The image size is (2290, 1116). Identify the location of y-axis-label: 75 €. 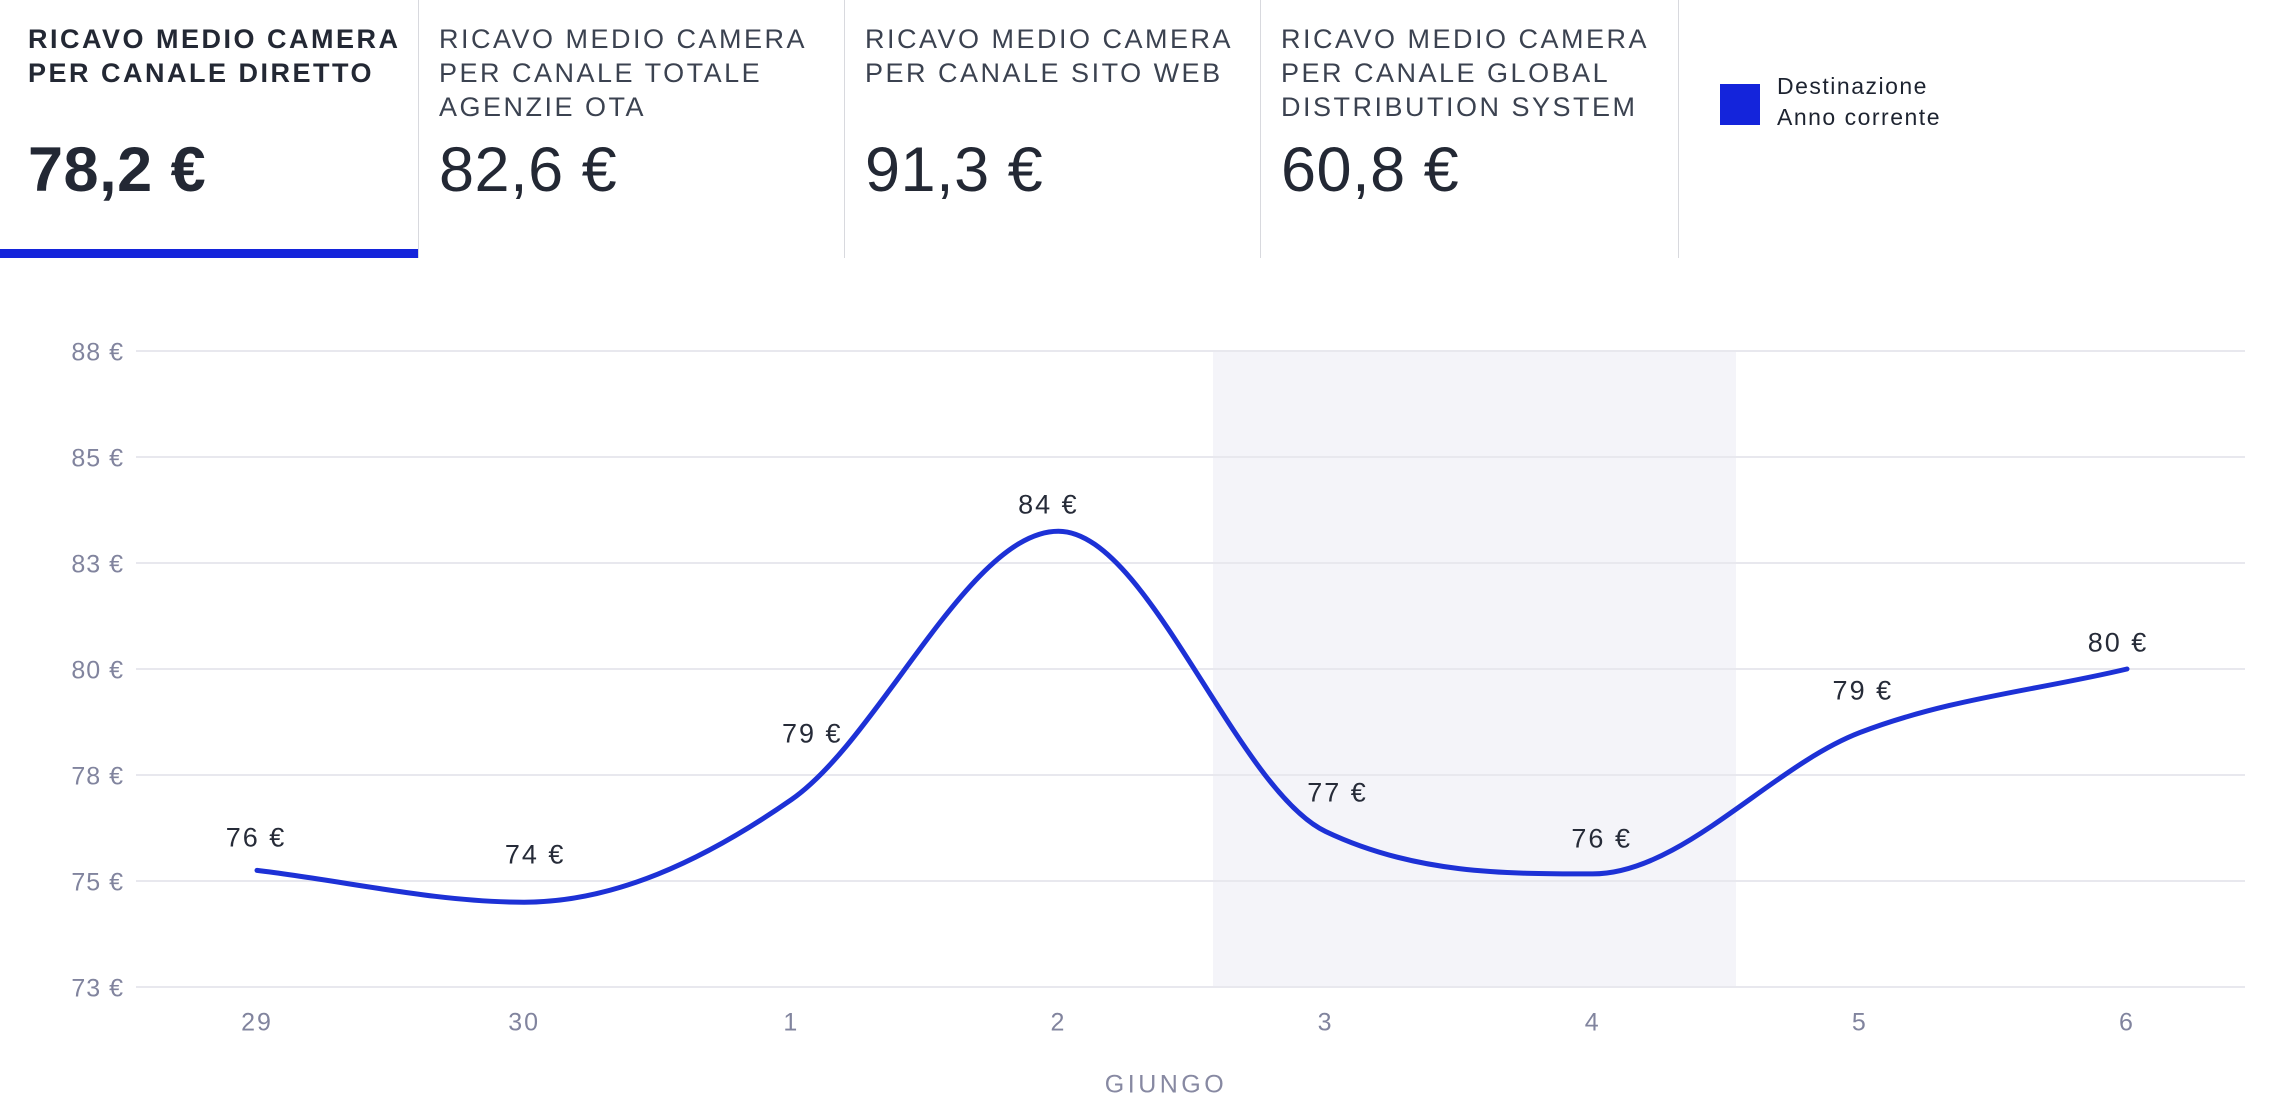
(97, 882).